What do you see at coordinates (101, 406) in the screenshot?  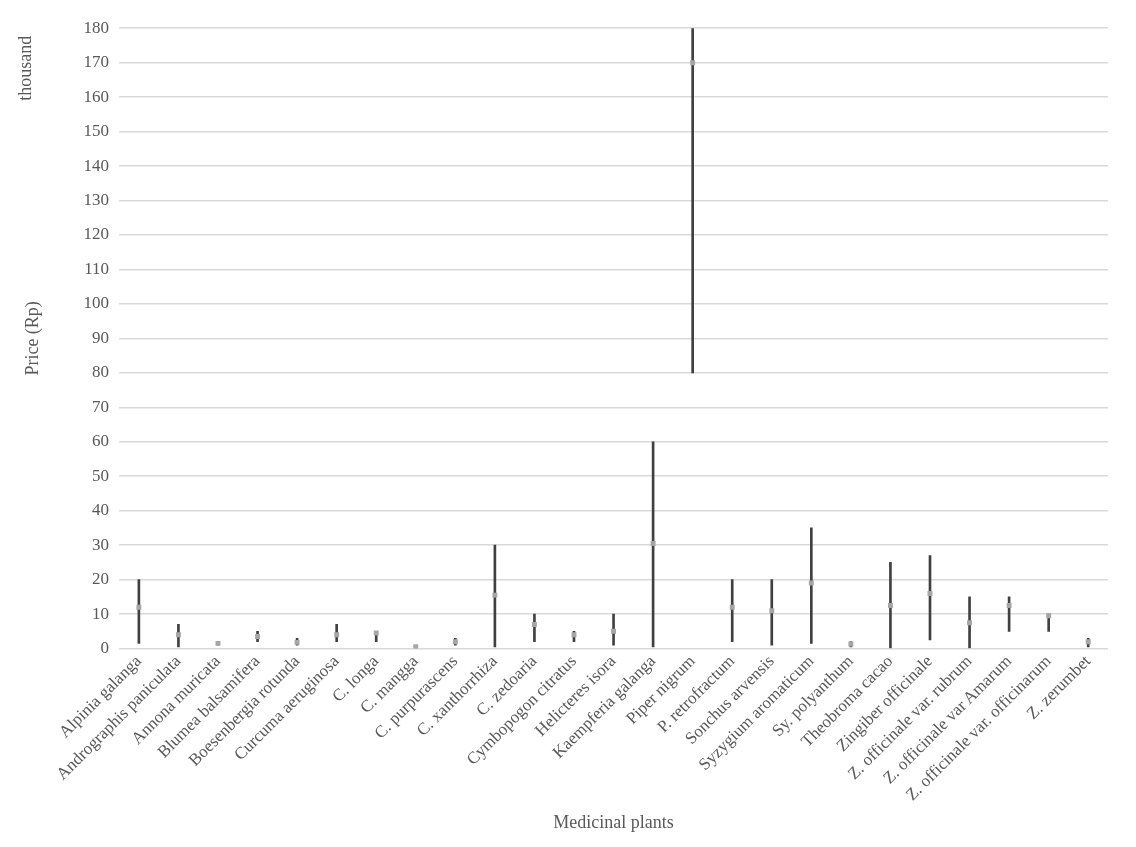 I see `y-tick-label: 70` at bounding box center [101, 406].